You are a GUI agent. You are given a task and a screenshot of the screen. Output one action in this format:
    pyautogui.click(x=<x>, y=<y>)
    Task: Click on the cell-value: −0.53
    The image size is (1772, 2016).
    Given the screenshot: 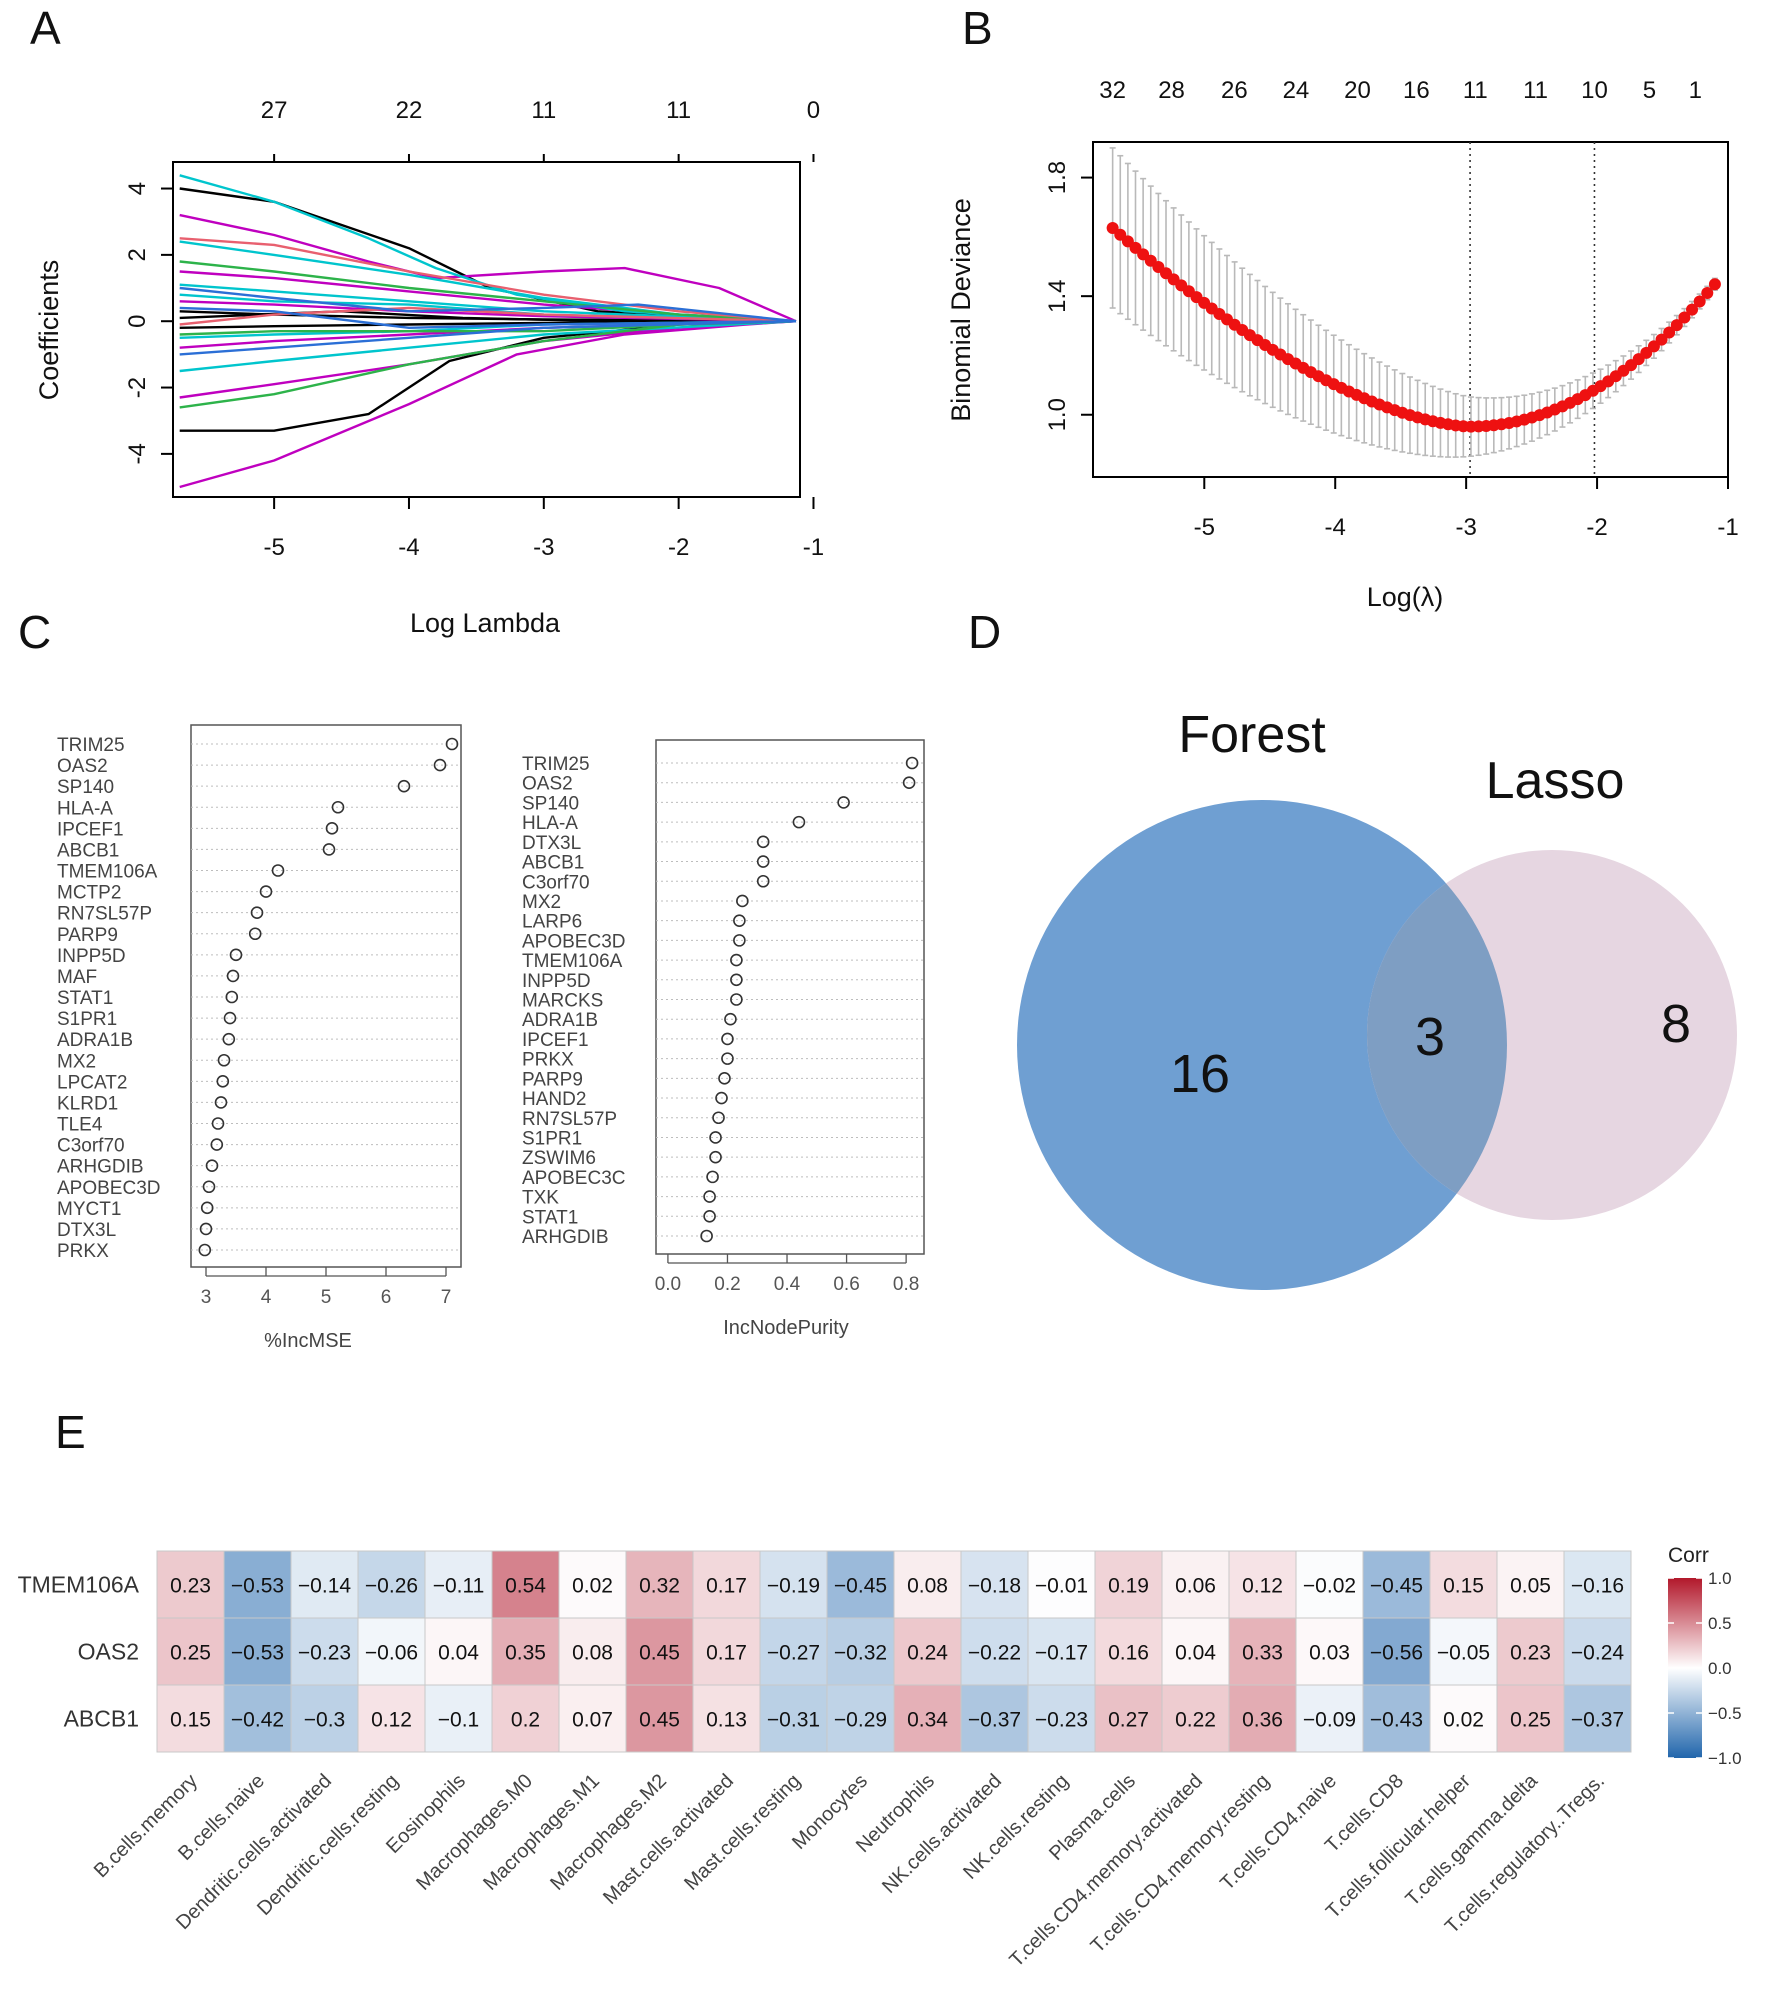 What is the action you would take?
    pyautogui.click(x=257, y=1653)
    